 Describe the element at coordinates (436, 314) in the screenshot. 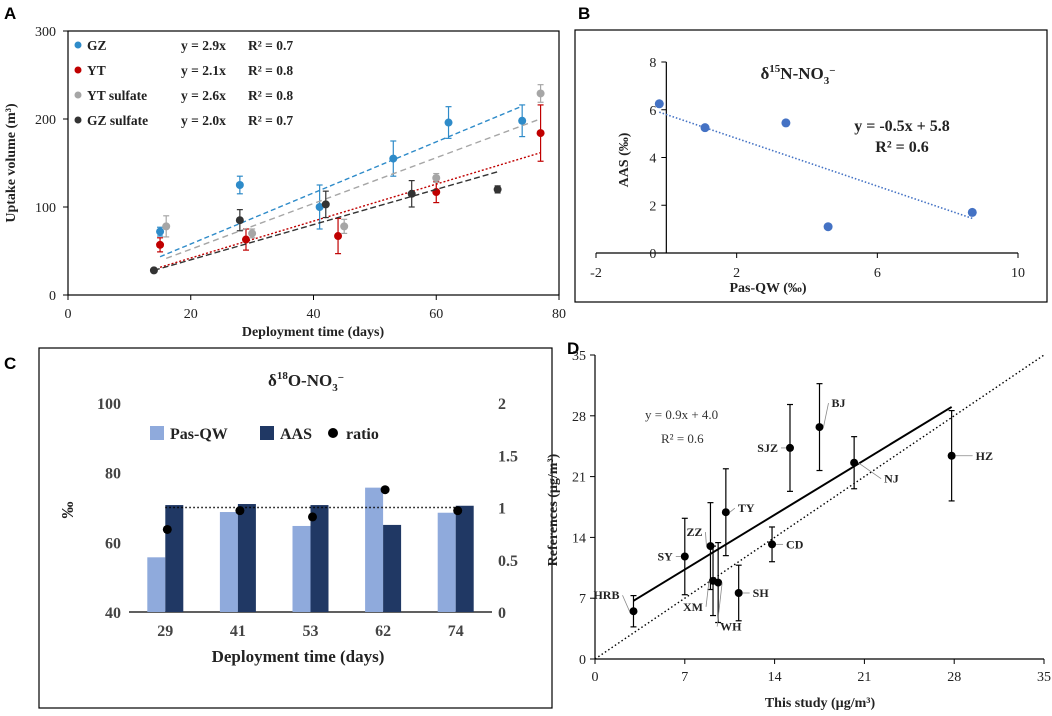

I see `a-xtick-label: 60` at that location.